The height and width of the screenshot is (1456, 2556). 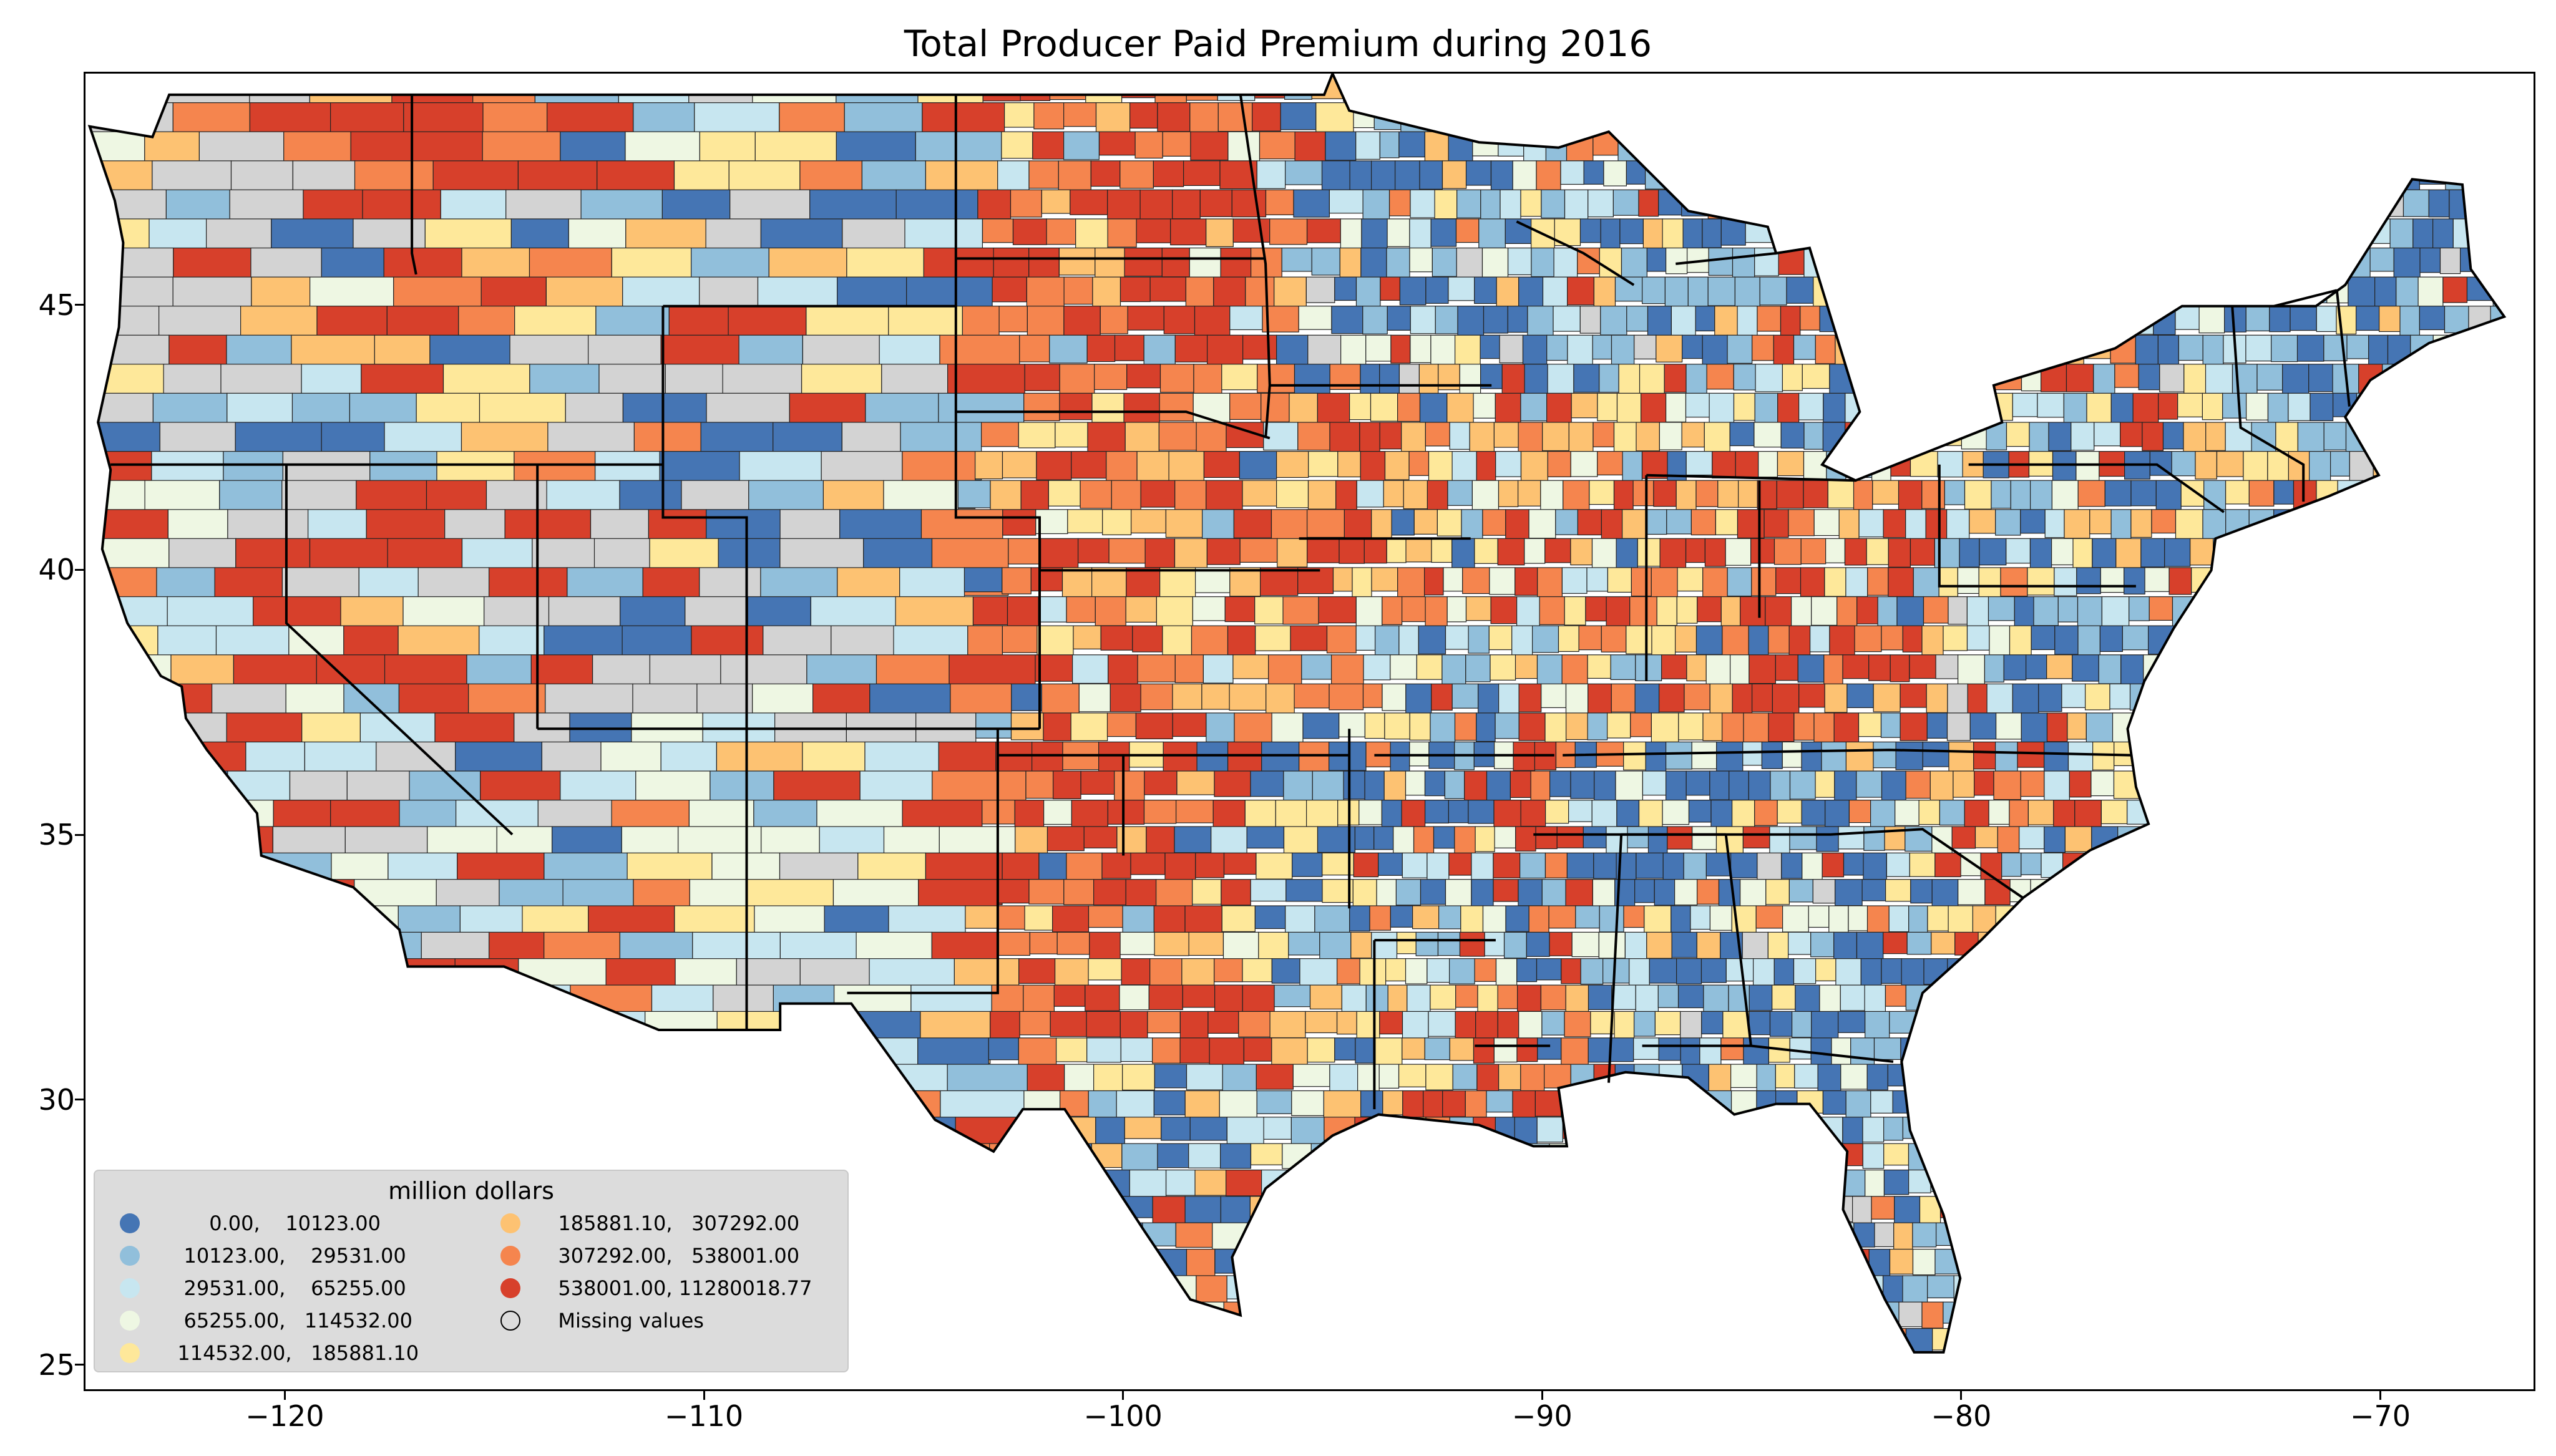 What do you see at coordinates (1123, 1416) in the screenshot?
I see `x-tick-label: −100` at bounding box center [1123, 1416].